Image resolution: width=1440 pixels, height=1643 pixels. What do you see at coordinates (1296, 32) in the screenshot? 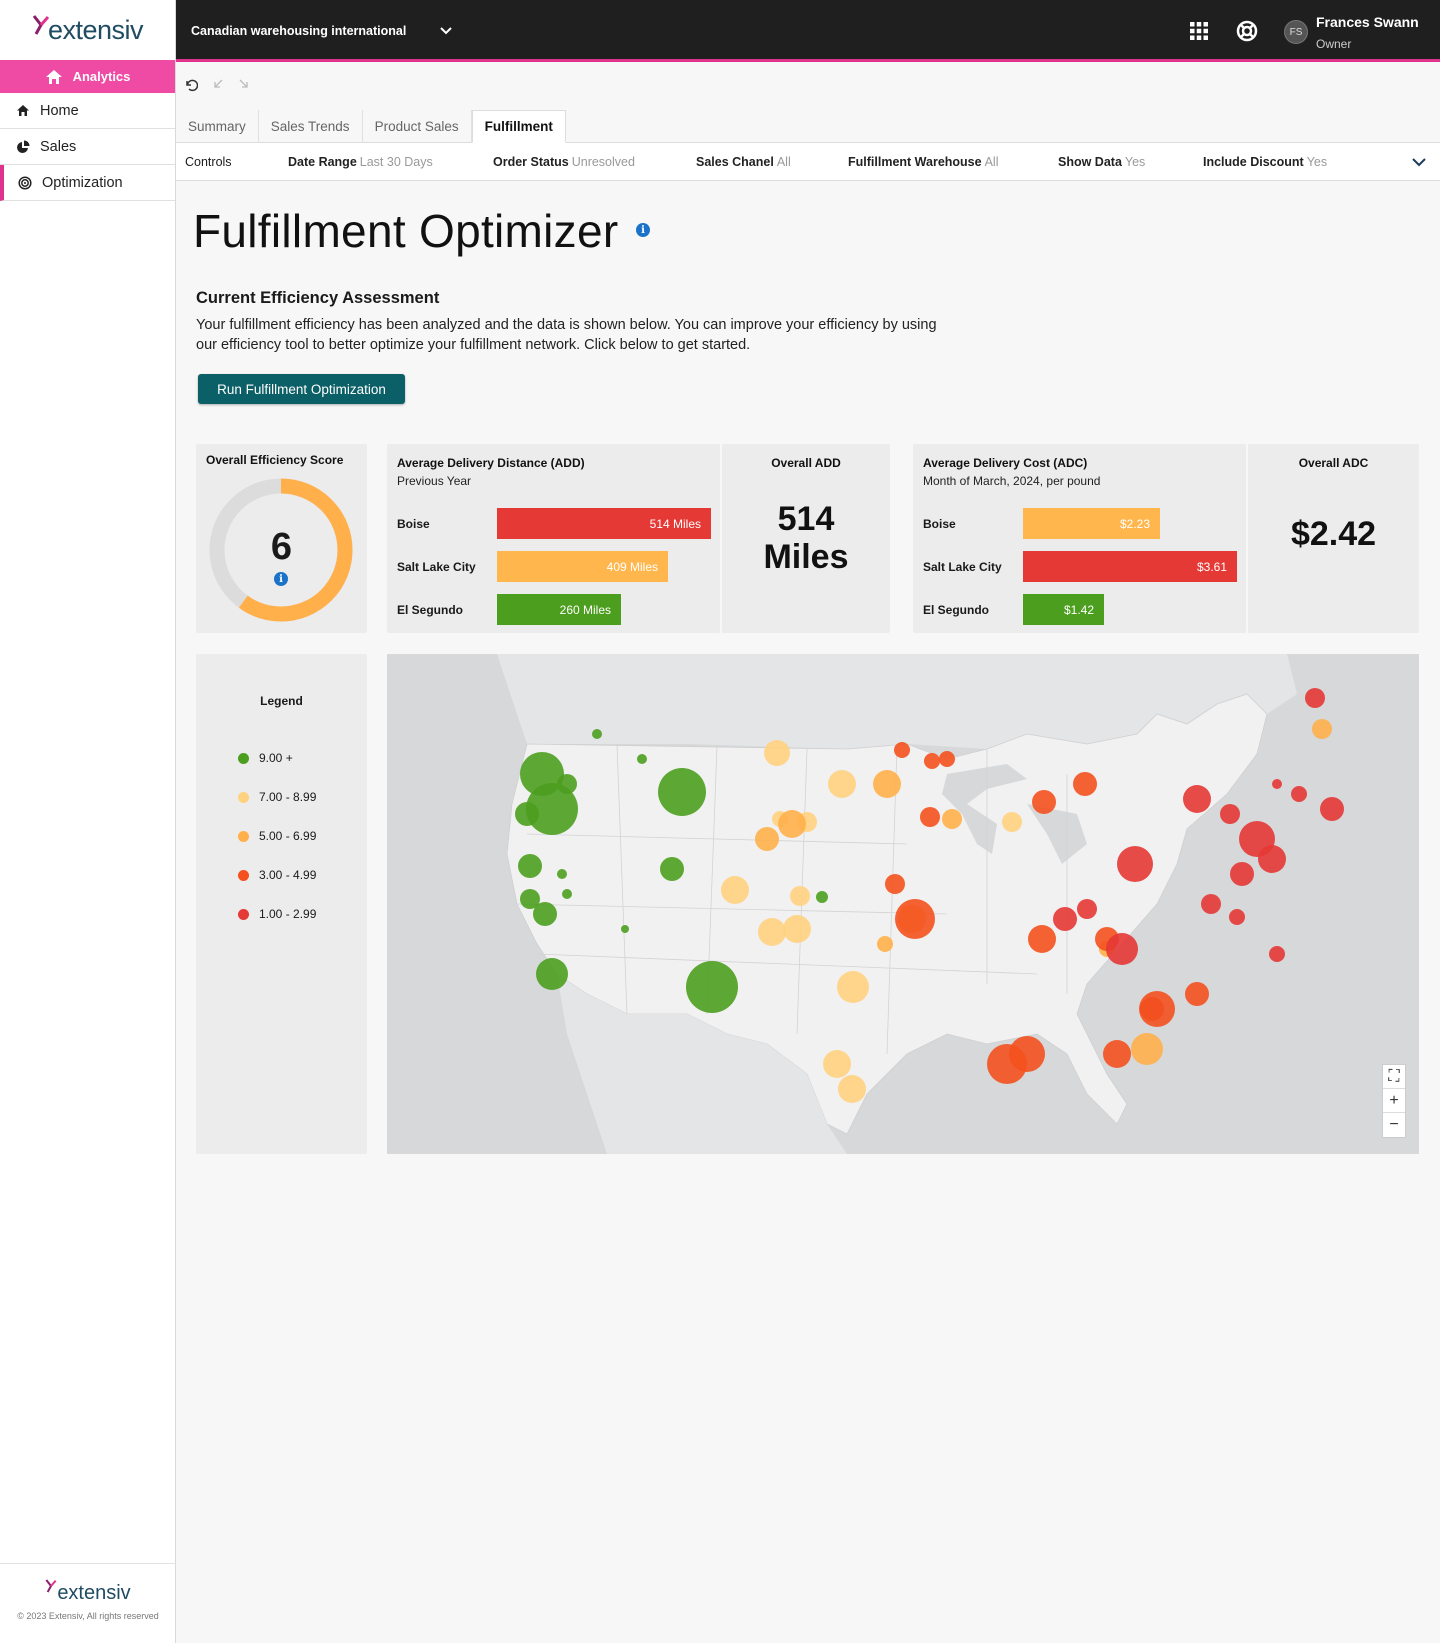
I see `avatar: FS` at bounding box center [1296, 32].